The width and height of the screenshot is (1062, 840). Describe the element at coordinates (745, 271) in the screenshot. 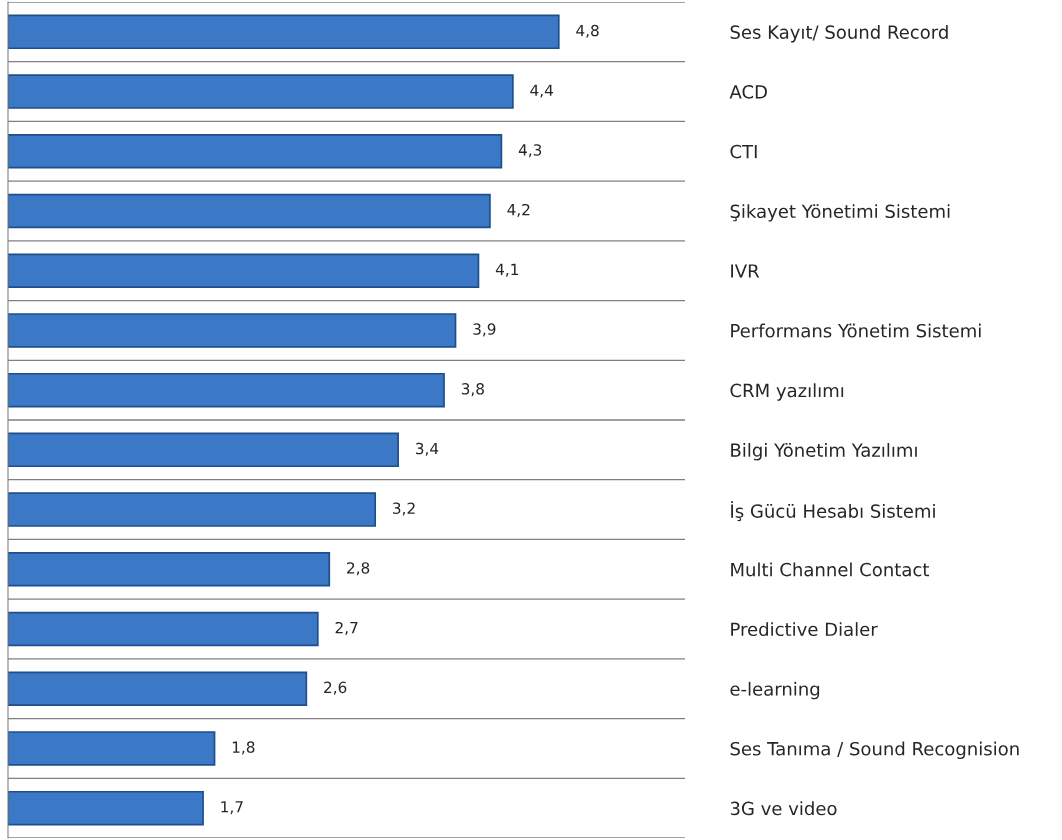

I see `y-tick-label: IVR` at that location.